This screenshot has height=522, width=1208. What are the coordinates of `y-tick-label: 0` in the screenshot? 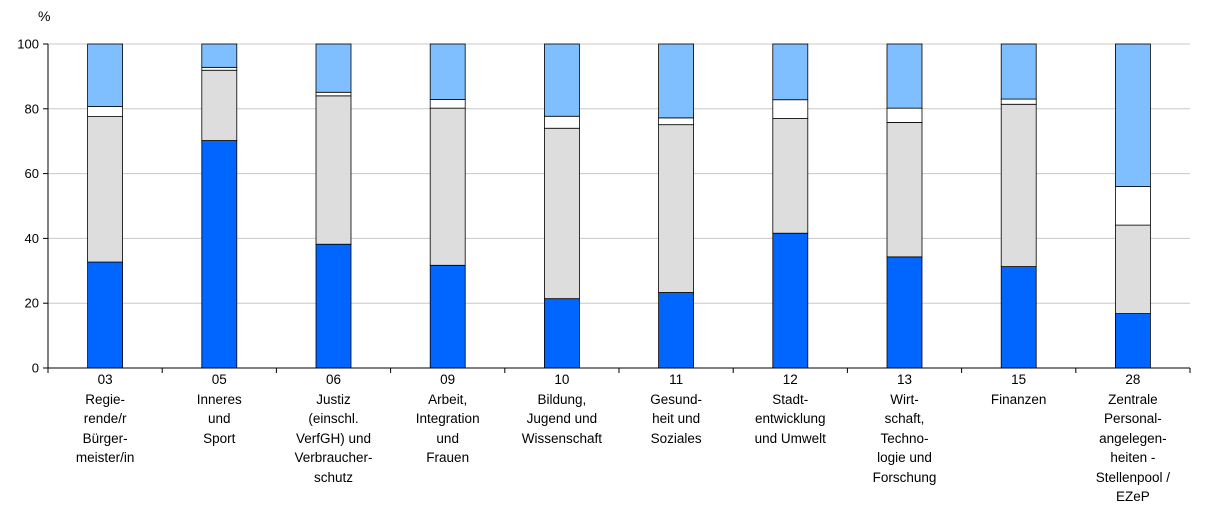 It's located at (35, 368).